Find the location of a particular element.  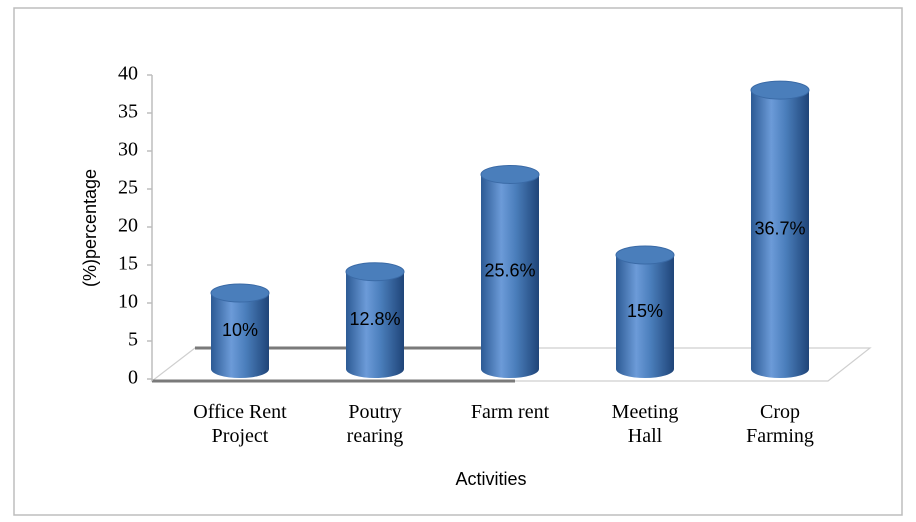

x-tick-label: Poutry rearing is located at coordinates (375, 424).